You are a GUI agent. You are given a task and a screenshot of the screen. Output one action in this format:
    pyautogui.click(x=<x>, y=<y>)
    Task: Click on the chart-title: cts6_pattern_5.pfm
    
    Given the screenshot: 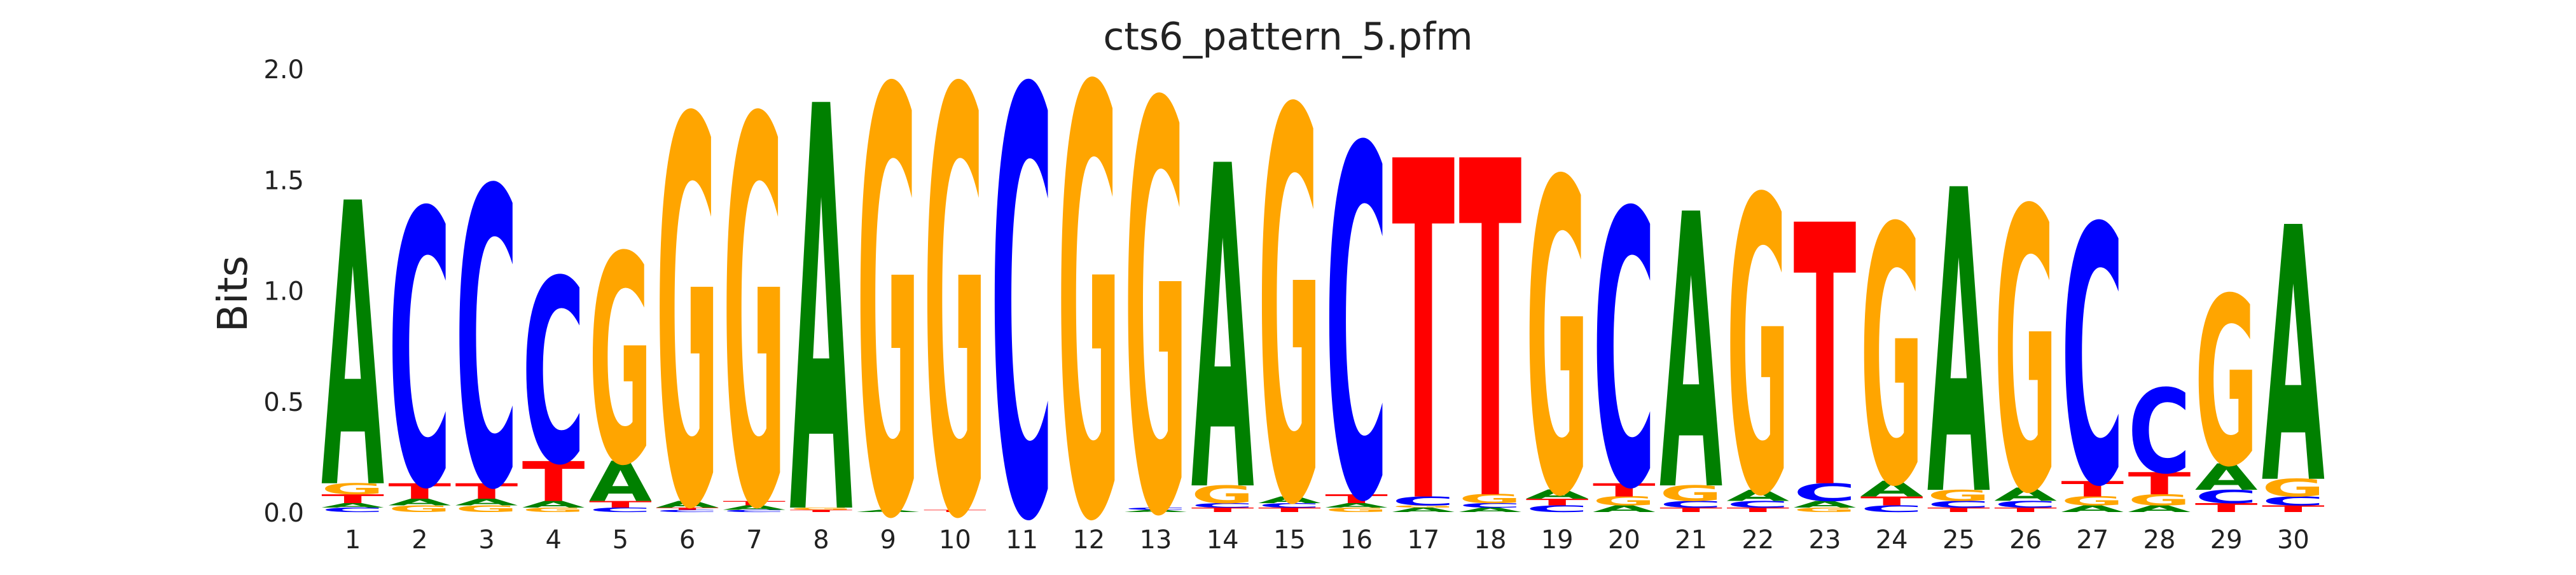 What is the action you would take?
    pyautogui.click(x=1287, y=37)
    